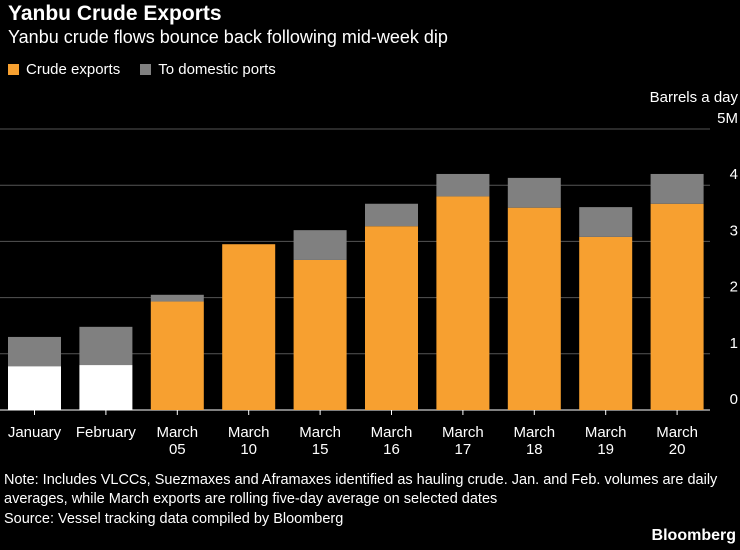  What do you see at coordinates (605, 449) in the screenshot?
I see `x-tick-label: 19` at bounding box center [605, 449].